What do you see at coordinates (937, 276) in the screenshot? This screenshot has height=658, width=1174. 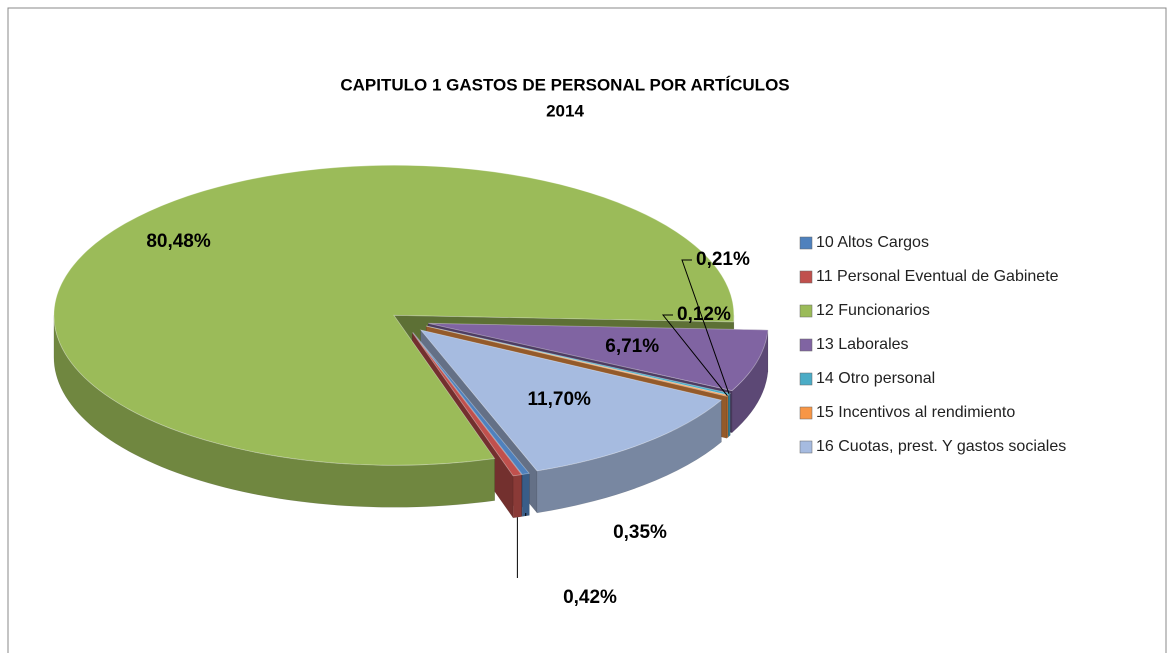 I see `legend-label: 11 Personal Eventual de Gabinete` at bounding box center [937, 276].